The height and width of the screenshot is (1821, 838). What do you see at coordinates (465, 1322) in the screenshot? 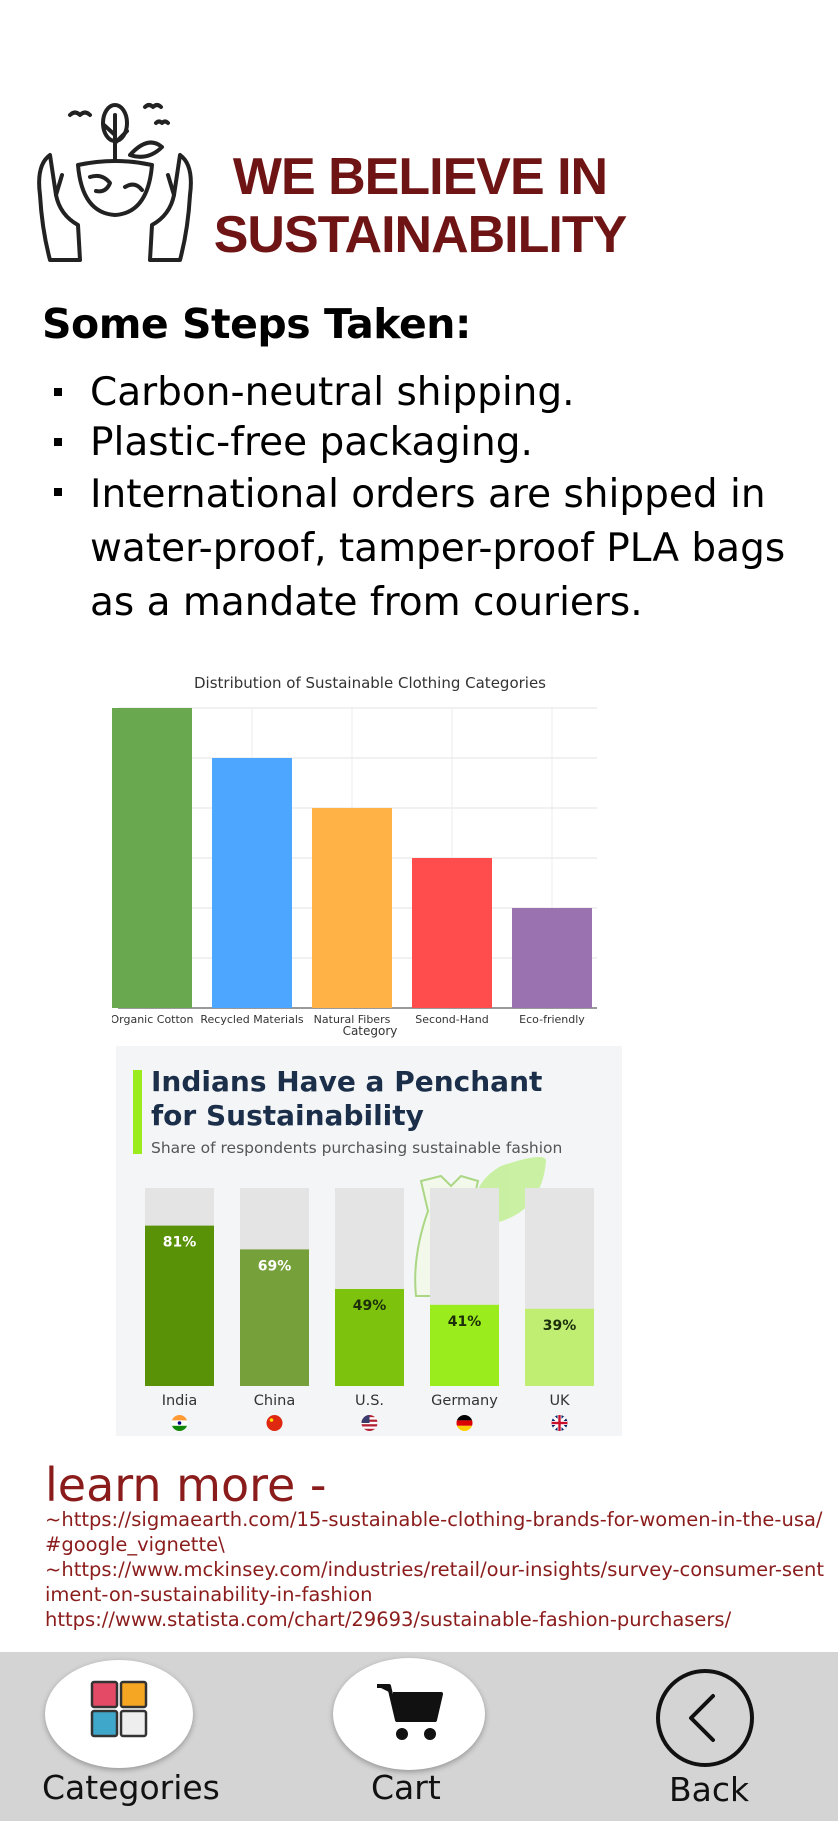
I see `value-label: 41%` at bounding box center [465, 1322].